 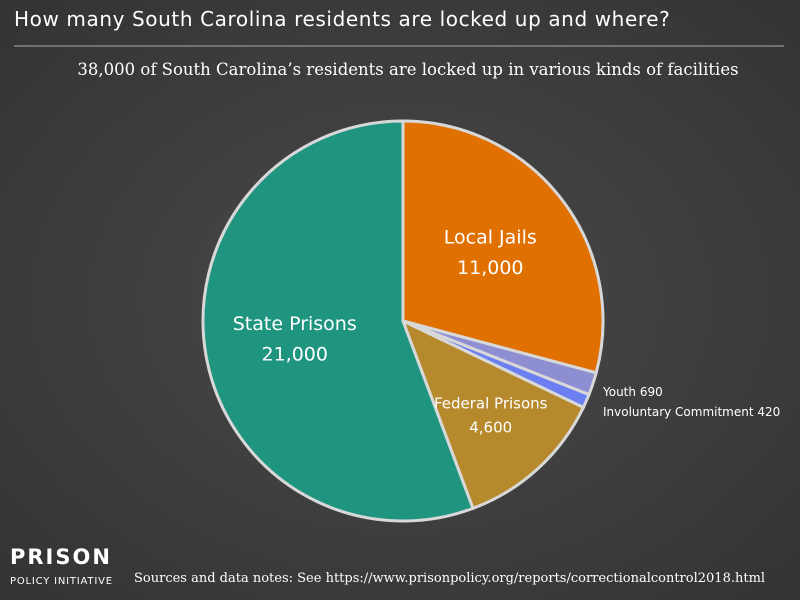 I want to click on value-label: 690, so click(x=651, y=392).